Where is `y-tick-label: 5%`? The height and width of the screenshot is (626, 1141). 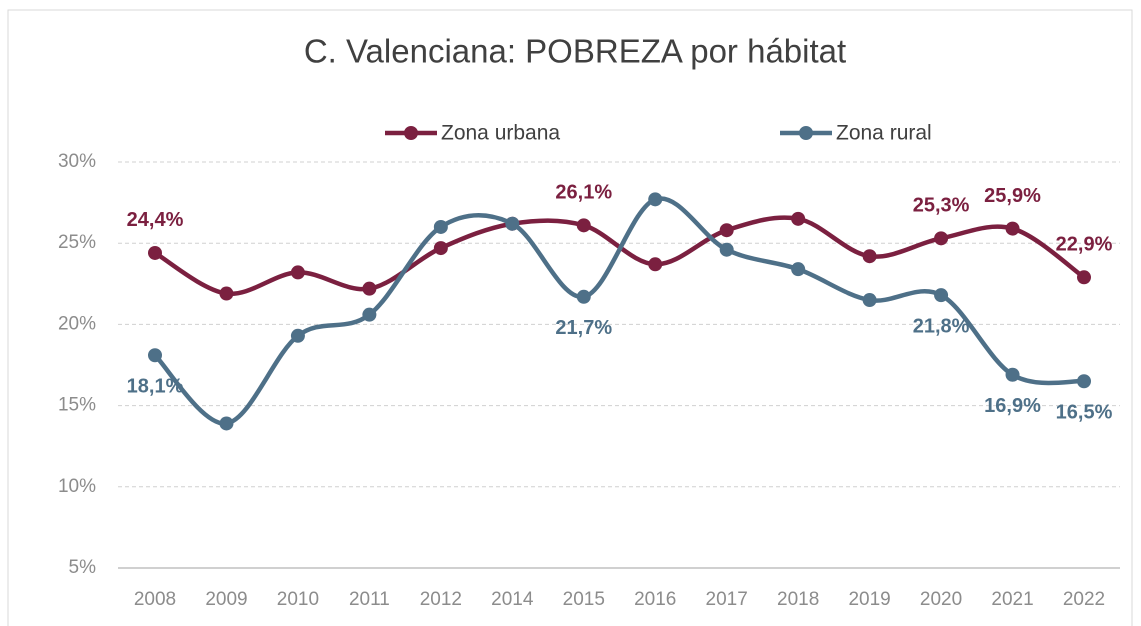
y-tick-label: 5% is located at coordinates (83, 567).